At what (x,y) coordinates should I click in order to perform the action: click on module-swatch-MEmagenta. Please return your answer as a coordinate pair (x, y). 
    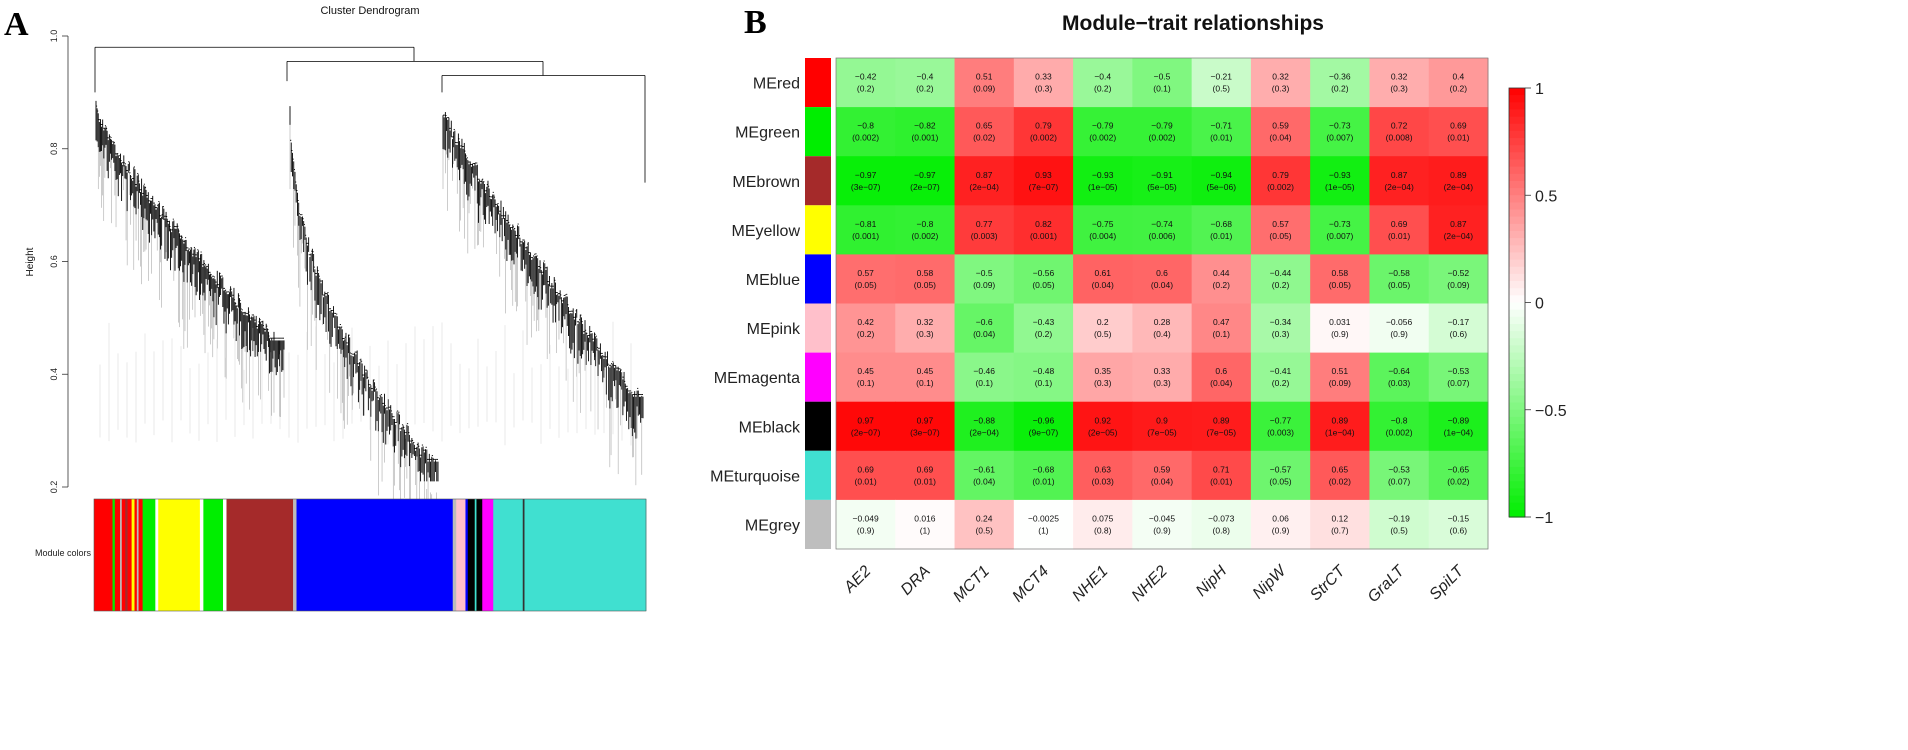
    Looking at the image, I should click on (818, 377).